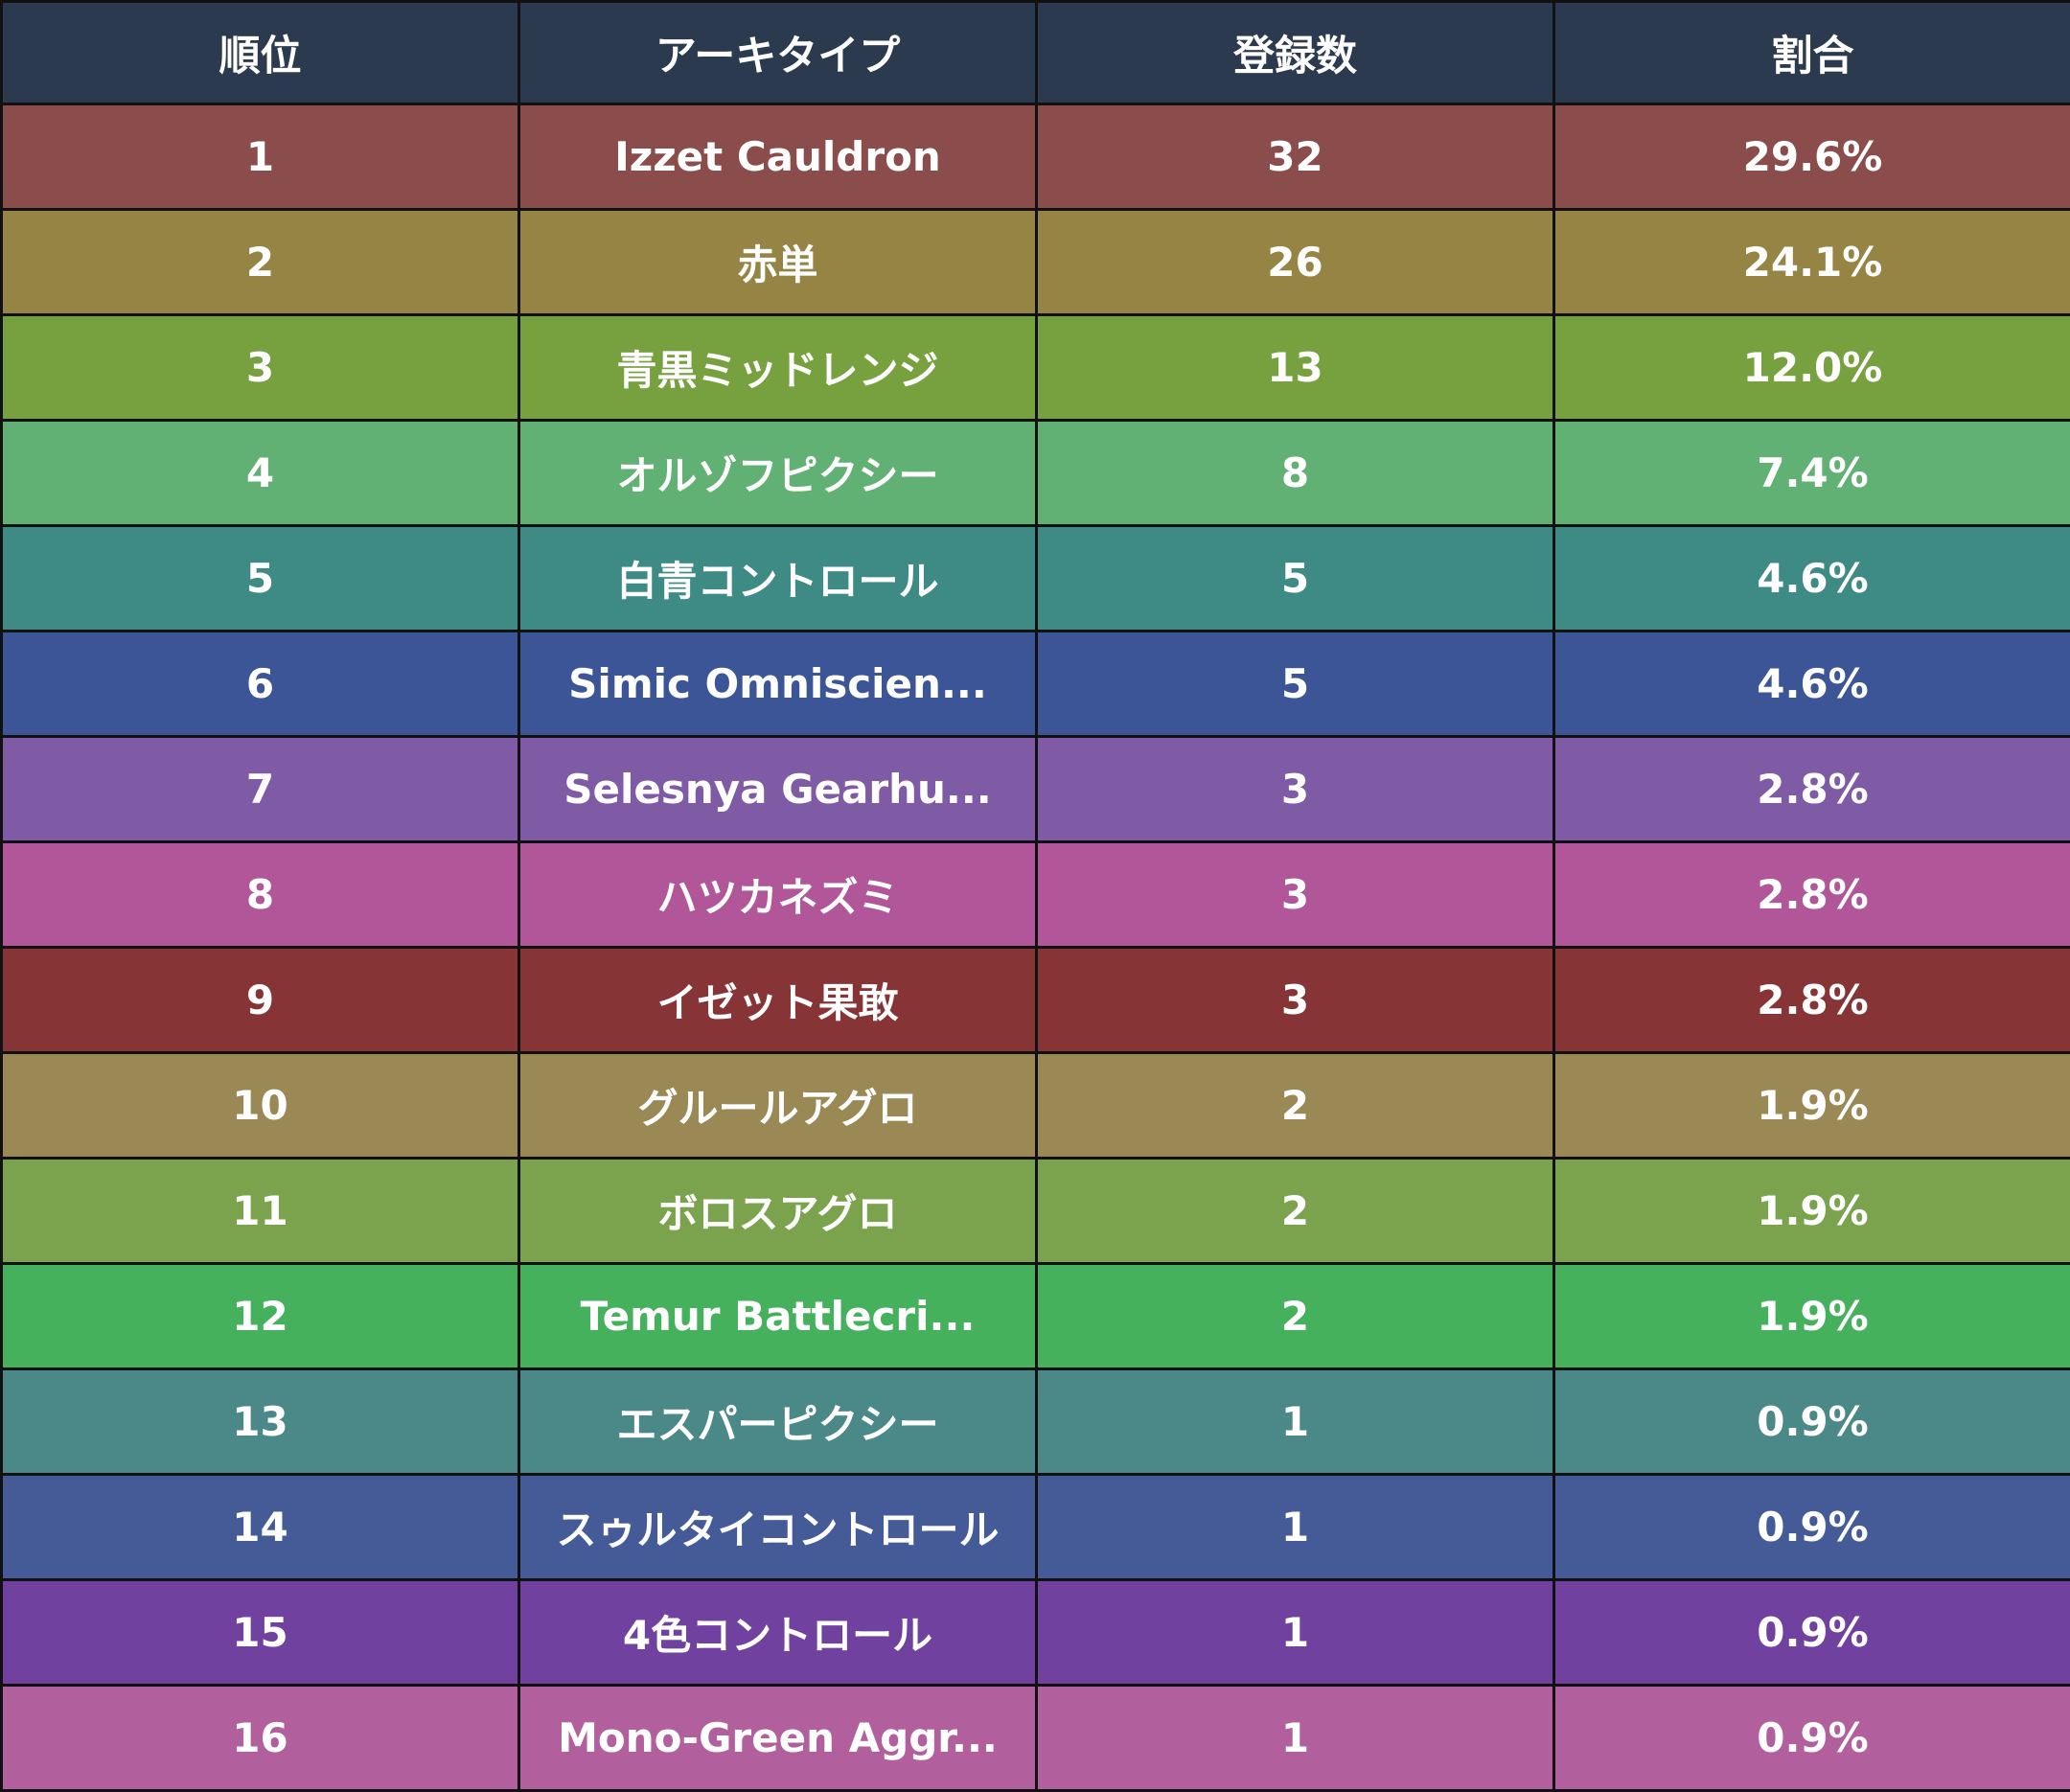 The image size is (2070, 1792). I want to click on archetype-cell: エスパーピクシー, so click(778, 1422).